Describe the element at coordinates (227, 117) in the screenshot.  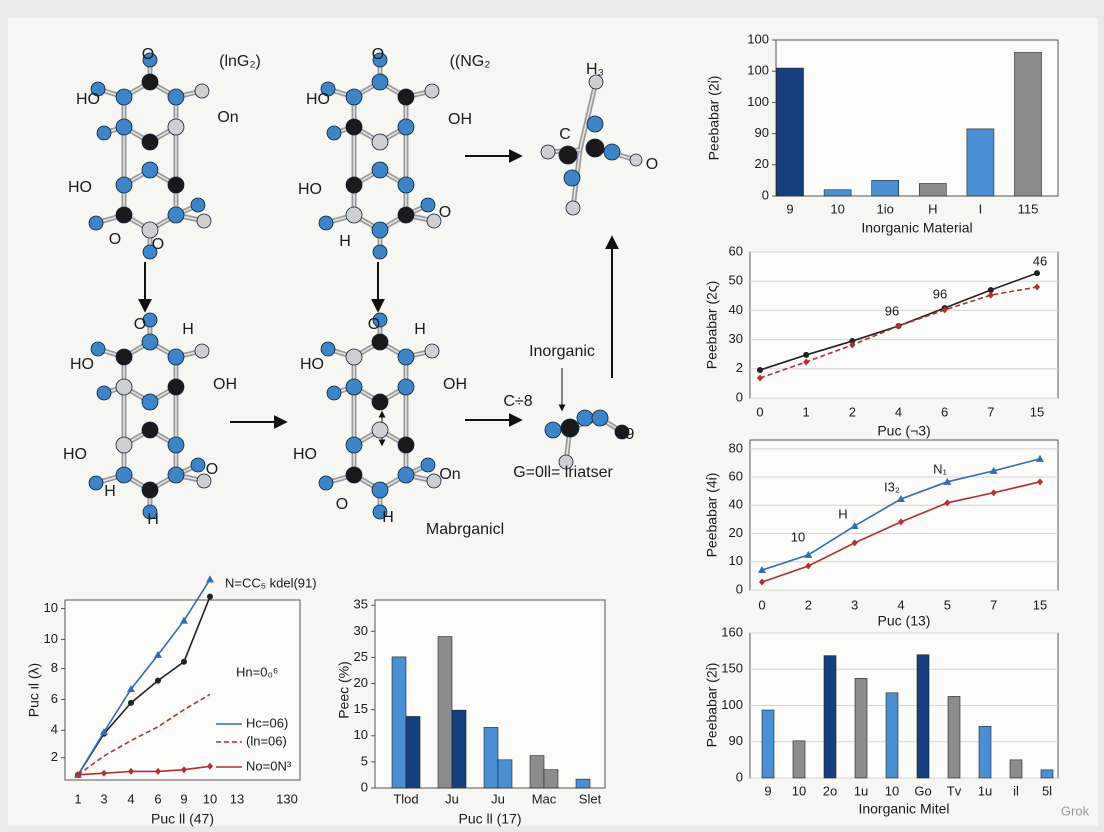
I see `molecule-label: On` at that location.